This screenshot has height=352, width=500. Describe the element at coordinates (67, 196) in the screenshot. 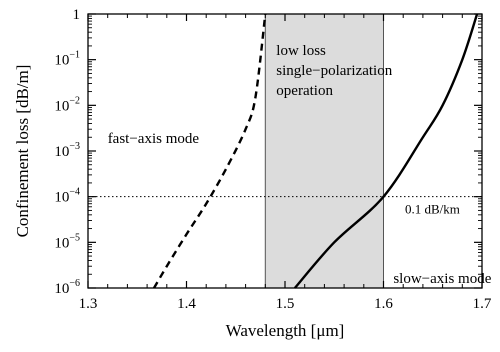

I see `y-tick-label: 10⁻⁴` at that location.